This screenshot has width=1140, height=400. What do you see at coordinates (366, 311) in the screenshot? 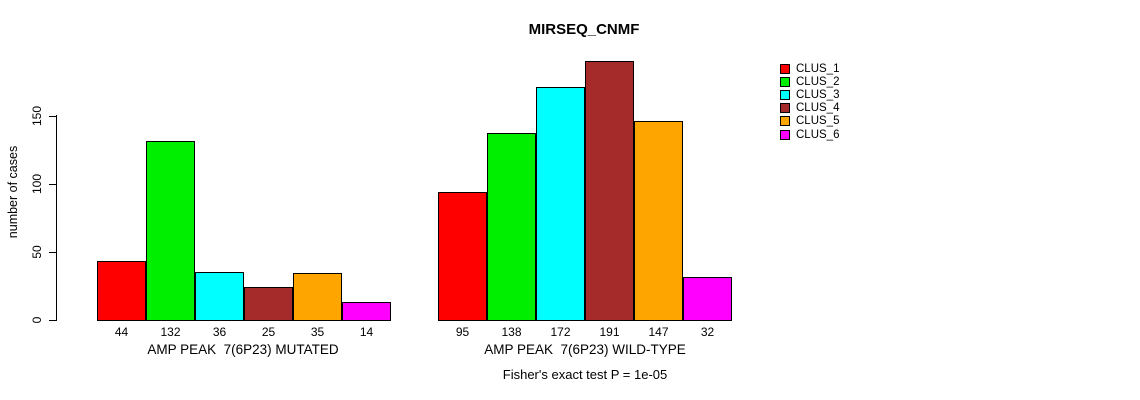
I see `bar-clus_6-group1` at bounding box center [366, 311].